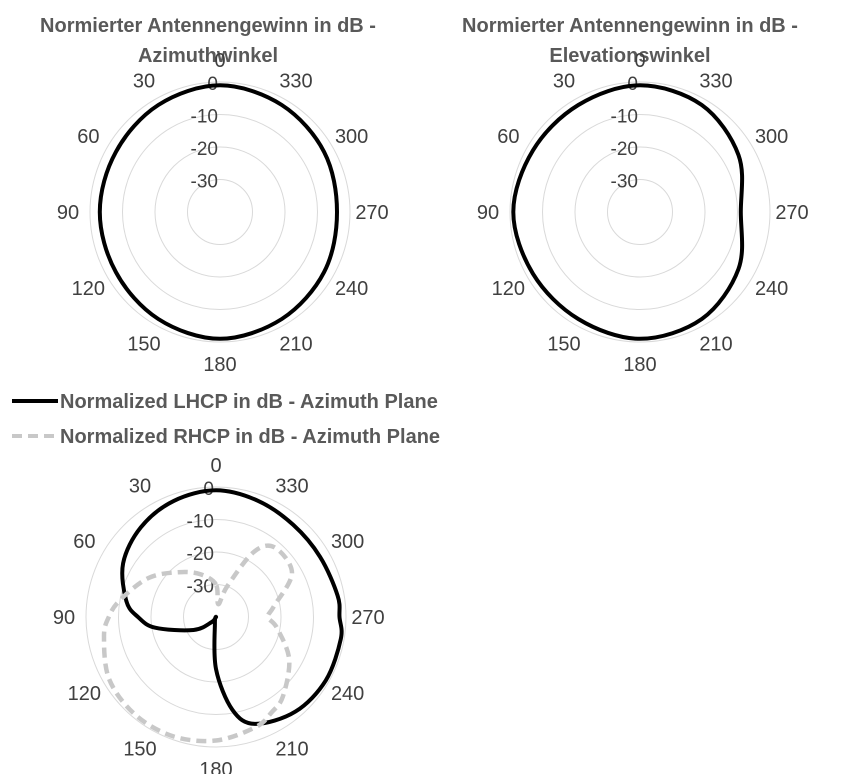  Describe the element at coordinates (208, 56) in the screenshot. I see `chart-title-line: Azimuthwinkel` at that location.